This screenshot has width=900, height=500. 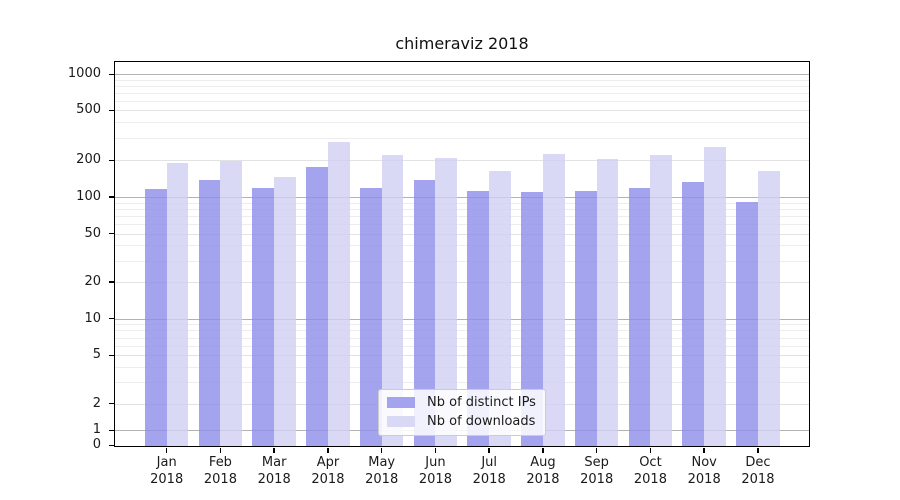 What do you see at coordinates (317, 306) in the screenshot?
I see `bar-apr-distinct-ips` at bounding box center [317, 306].